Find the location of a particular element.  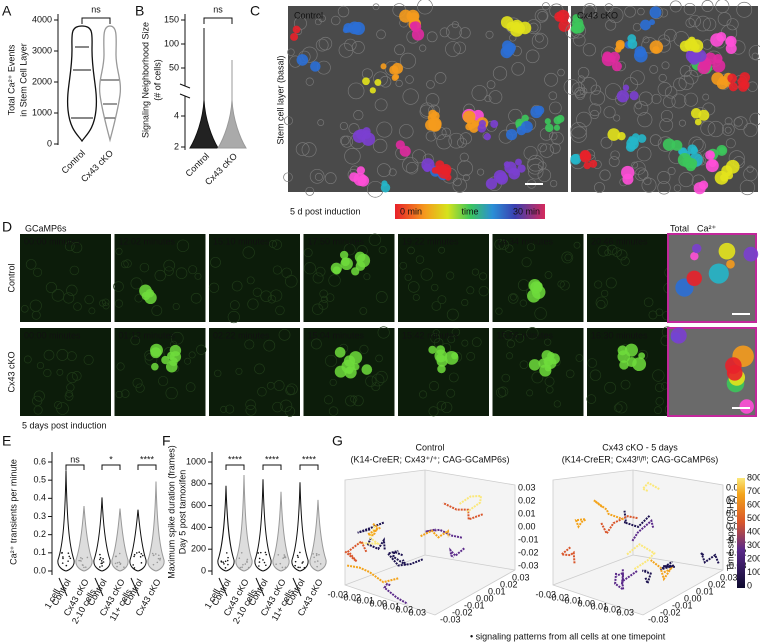

y-axis-label: in Stem Cell Layer is located at coordinates (23, 80).